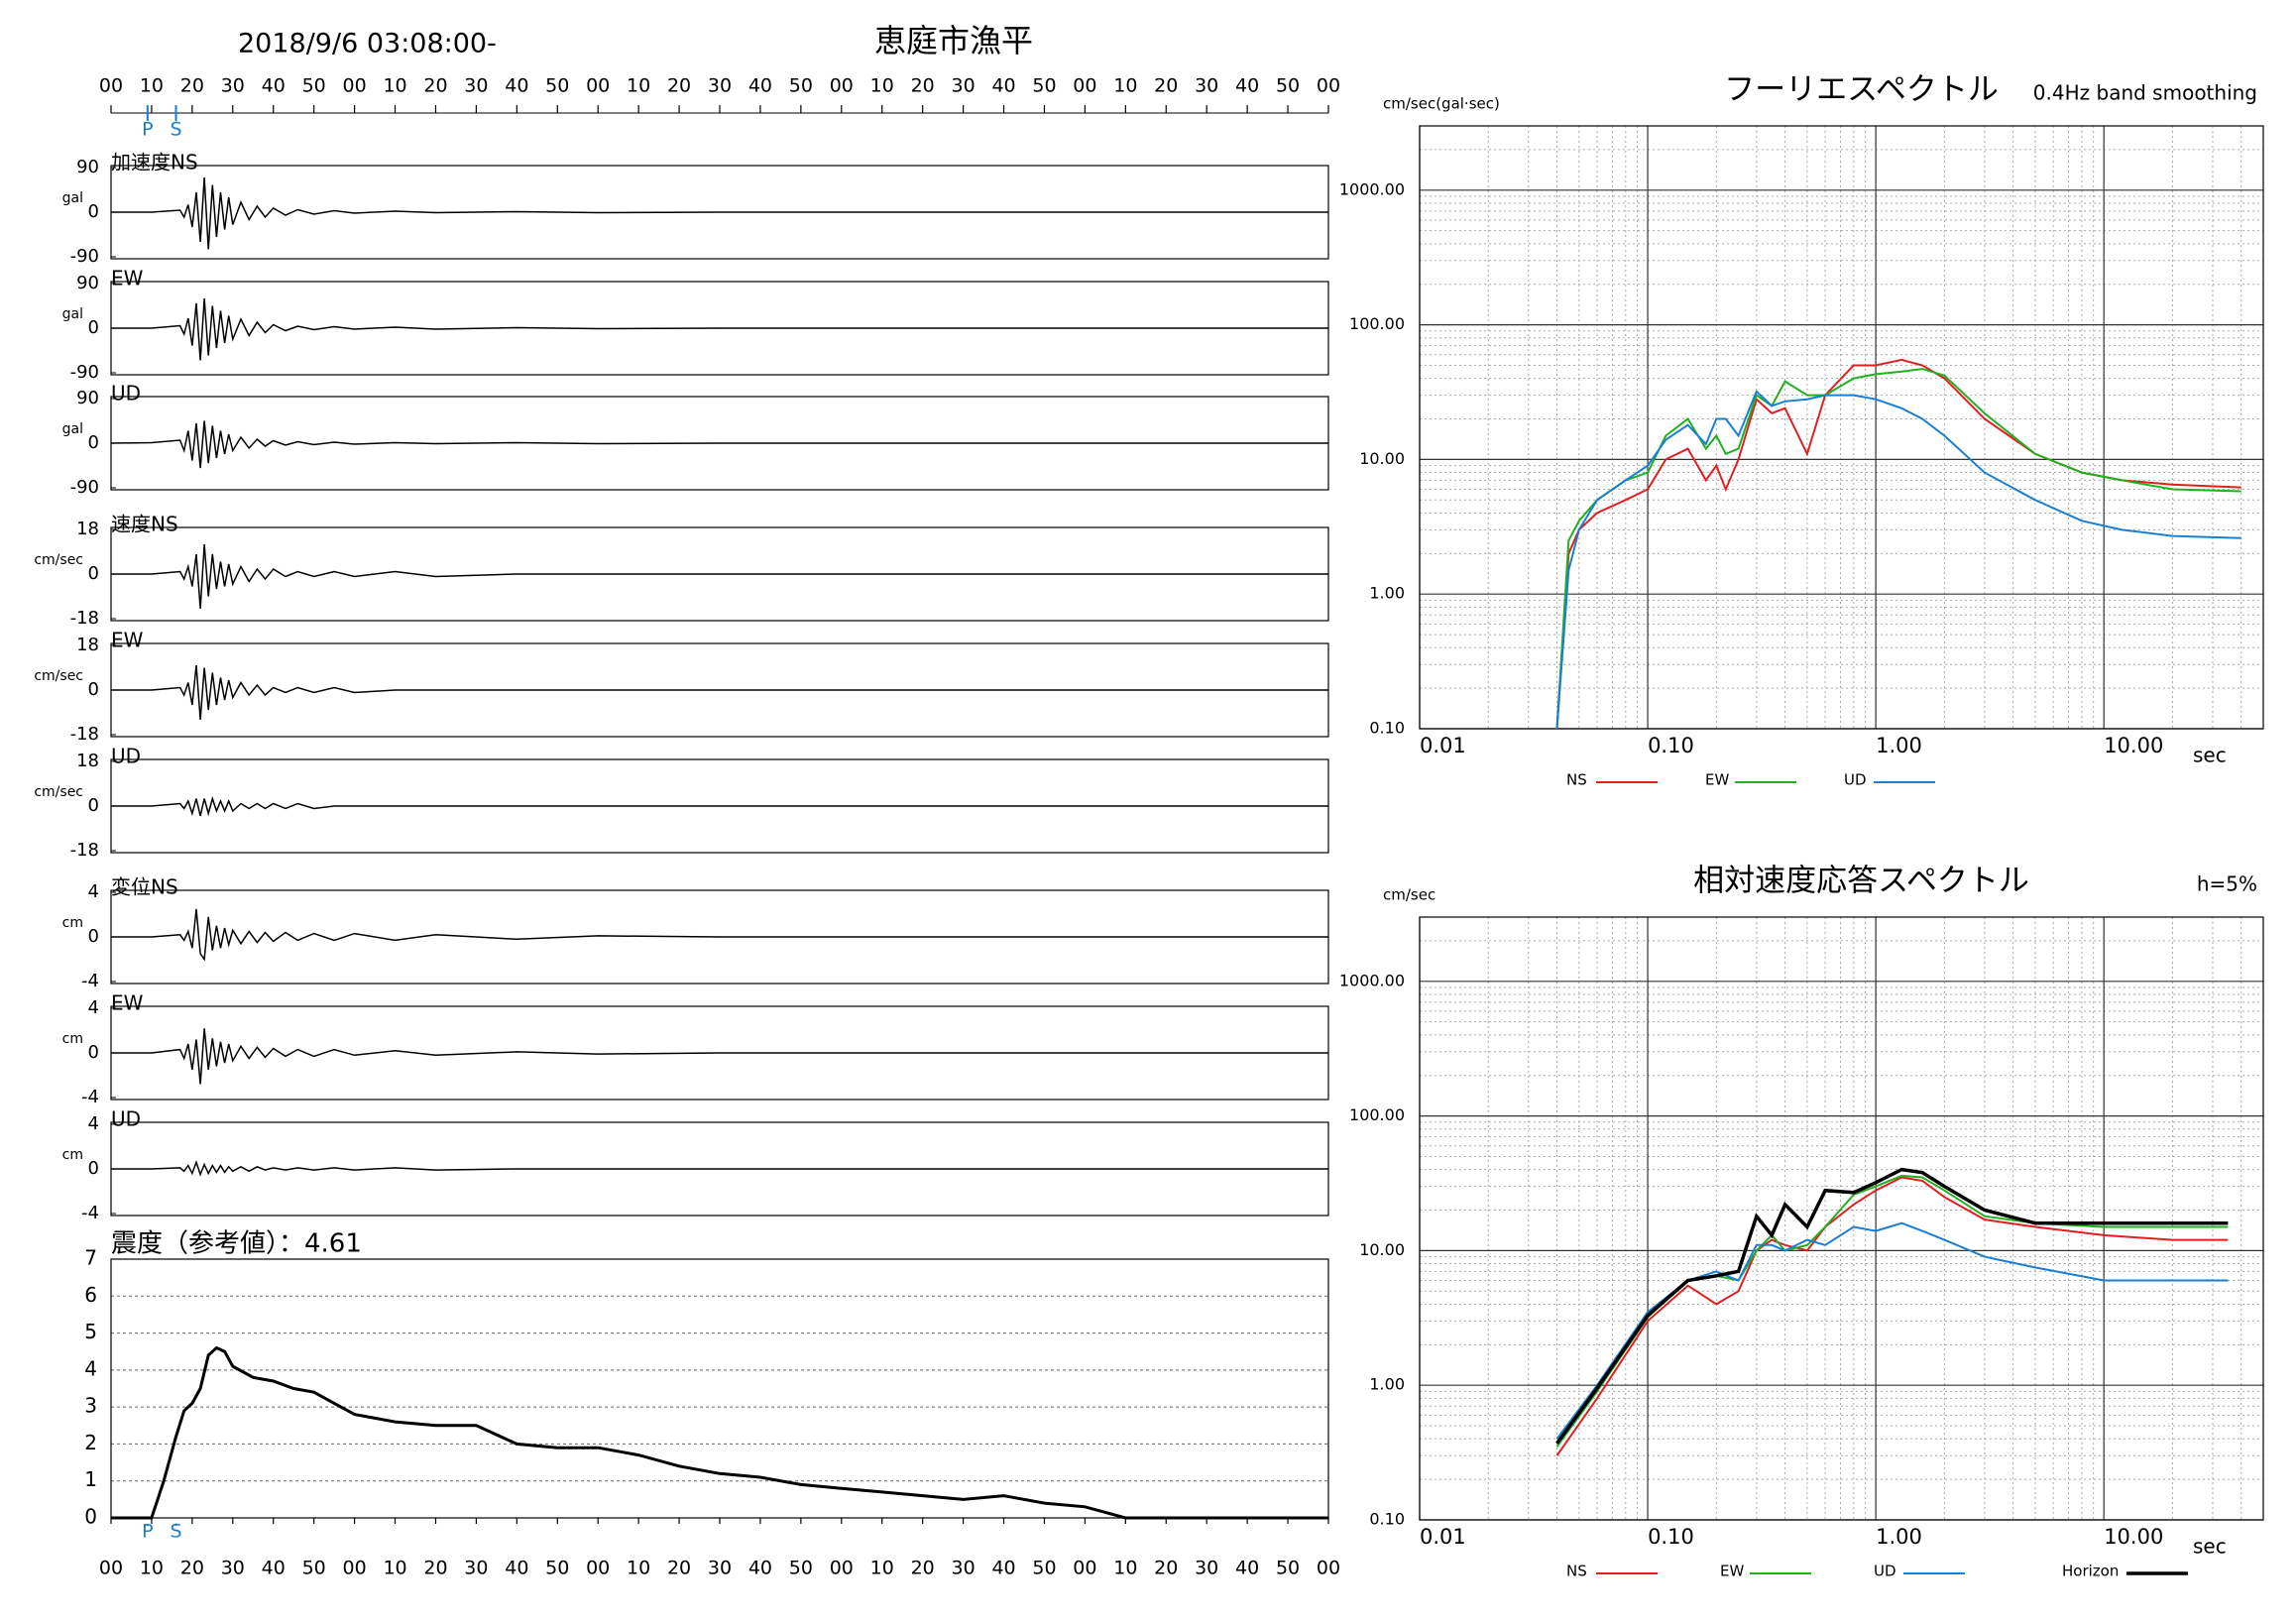 Image resolution: width=2296 pixels, height=1623 pixels. What do you see at coordinates (367, 44) in the screenshot?
I see `date-time: 2018/9/6 03:08:00-` at bounding box center [367, 44].